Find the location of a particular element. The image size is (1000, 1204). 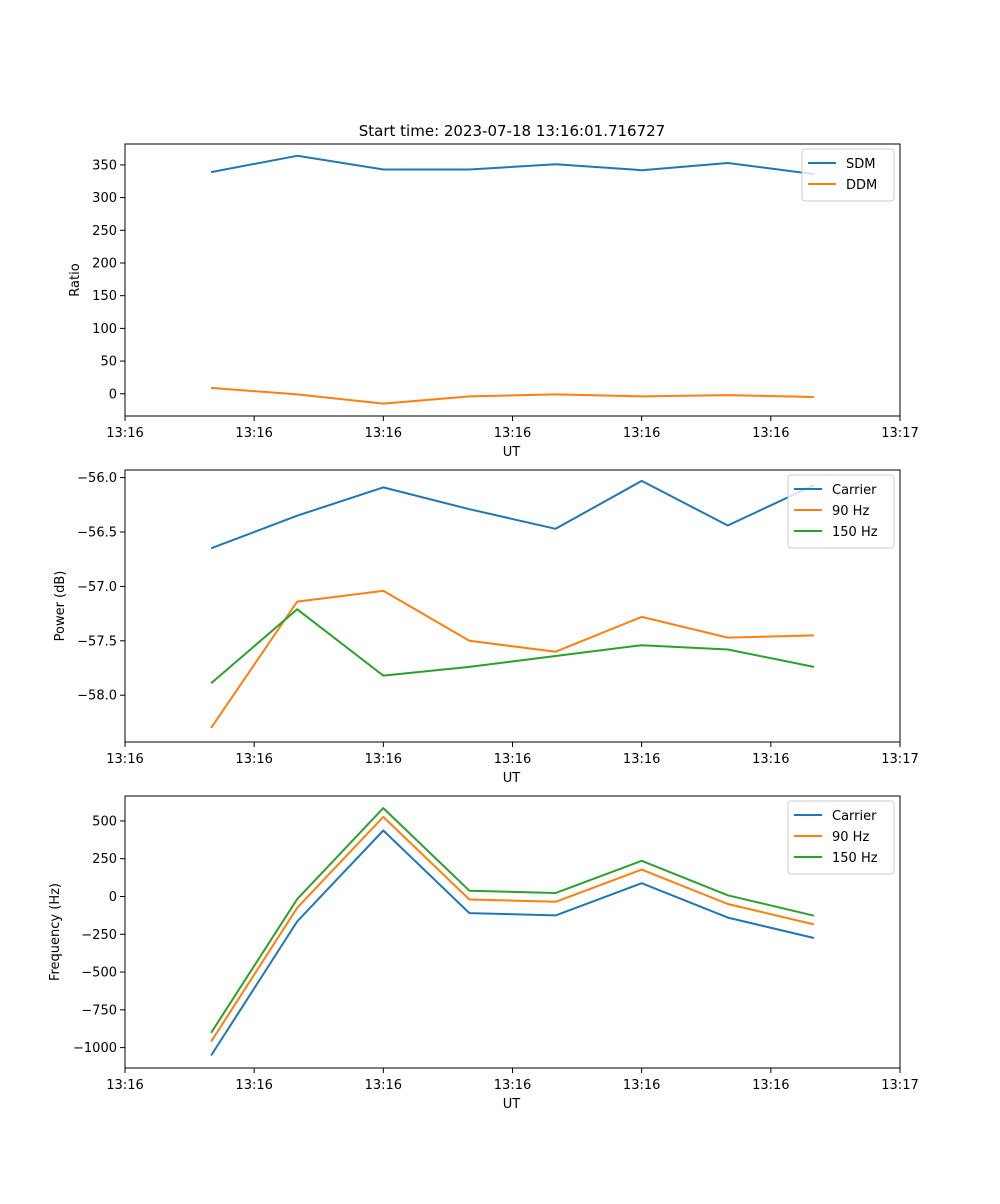

frequency-legend-label: 150 Hz is located at coordinates (855, 858).